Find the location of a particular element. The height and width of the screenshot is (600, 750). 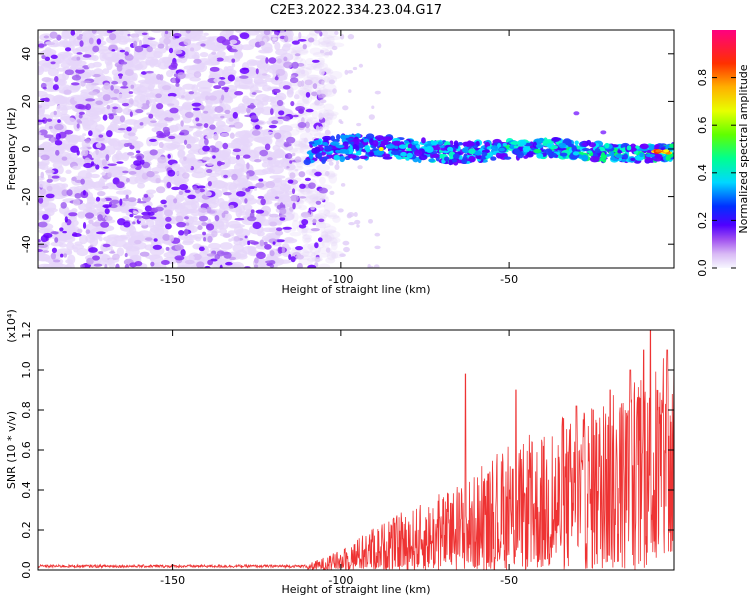

snr-xtick-label: -50 is located at coordinates (509, 580).